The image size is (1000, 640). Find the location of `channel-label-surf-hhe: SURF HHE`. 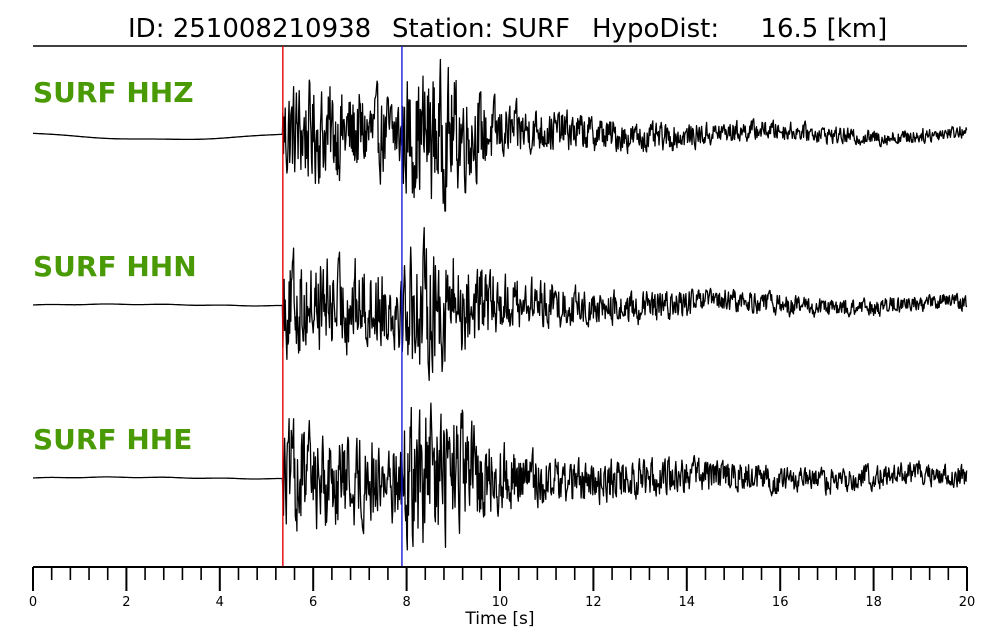

channel-label-surf-hhe: SURF HHE is located at coordinates (112, 439).